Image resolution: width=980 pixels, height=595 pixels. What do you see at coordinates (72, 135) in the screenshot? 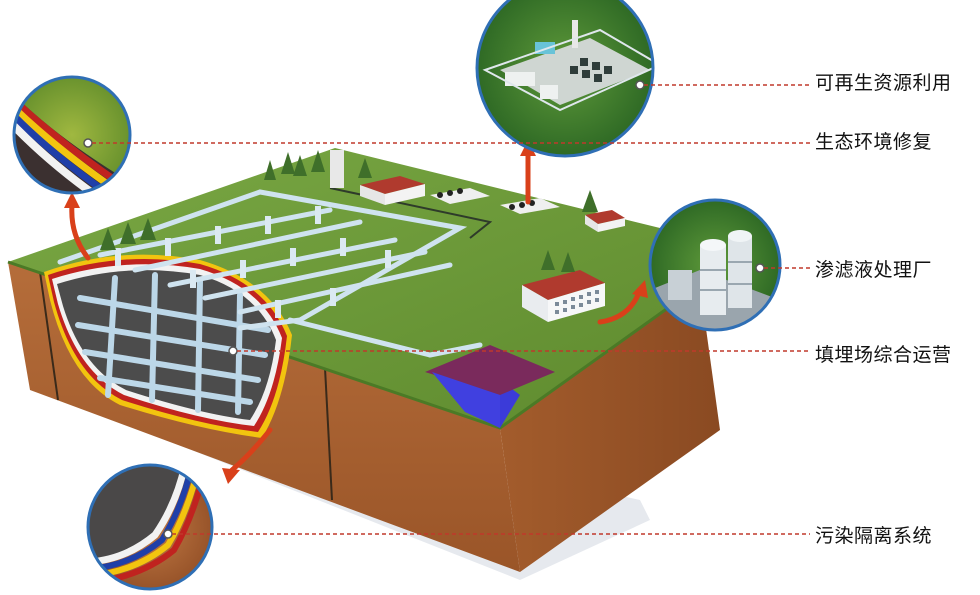
I see `callout-circle-liner-top` at bounding box center [72, 135].